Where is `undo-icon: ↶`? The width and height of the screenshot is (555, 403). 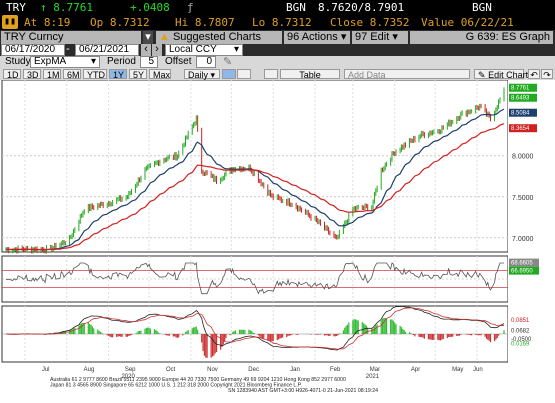 undo-icon: ↶ is located at coordinates (534, 74).